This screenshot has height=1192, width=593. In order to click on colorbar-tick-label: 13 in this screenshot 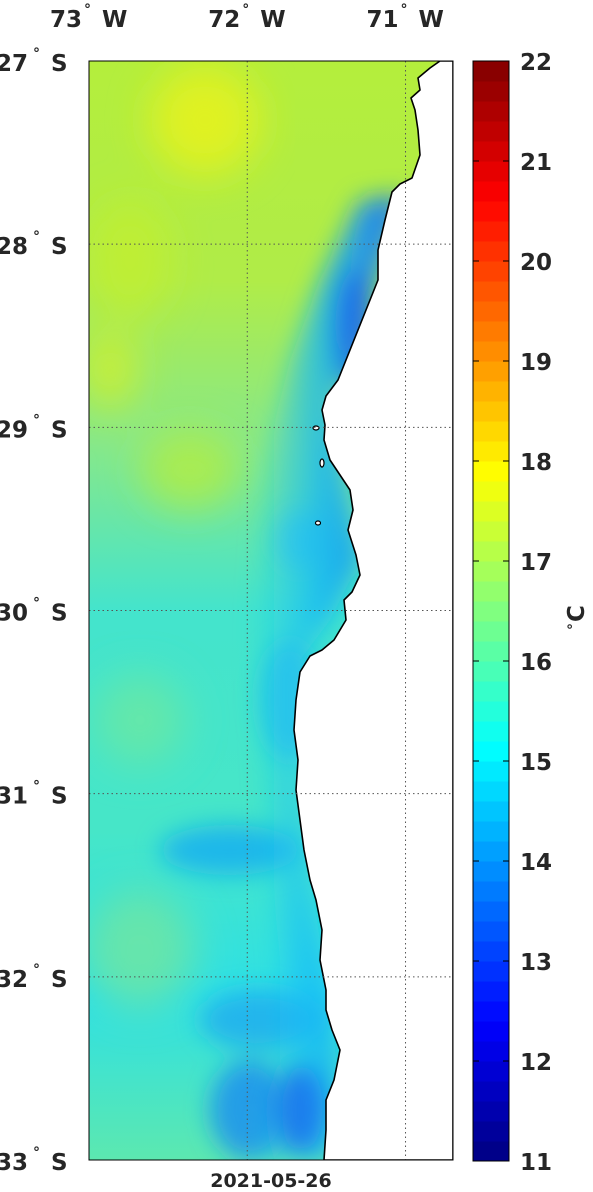, I will do `click(536, 963)`.